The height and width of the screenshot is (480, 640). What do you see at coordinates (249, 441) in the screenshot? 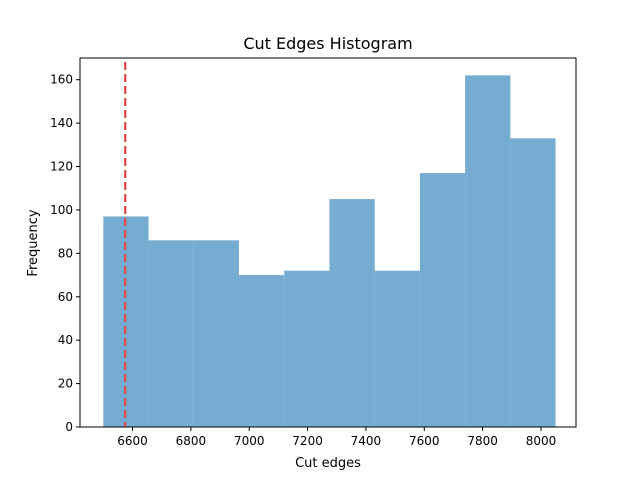
I see `x-tick-label: 7000` at bounding box center [249, 441].